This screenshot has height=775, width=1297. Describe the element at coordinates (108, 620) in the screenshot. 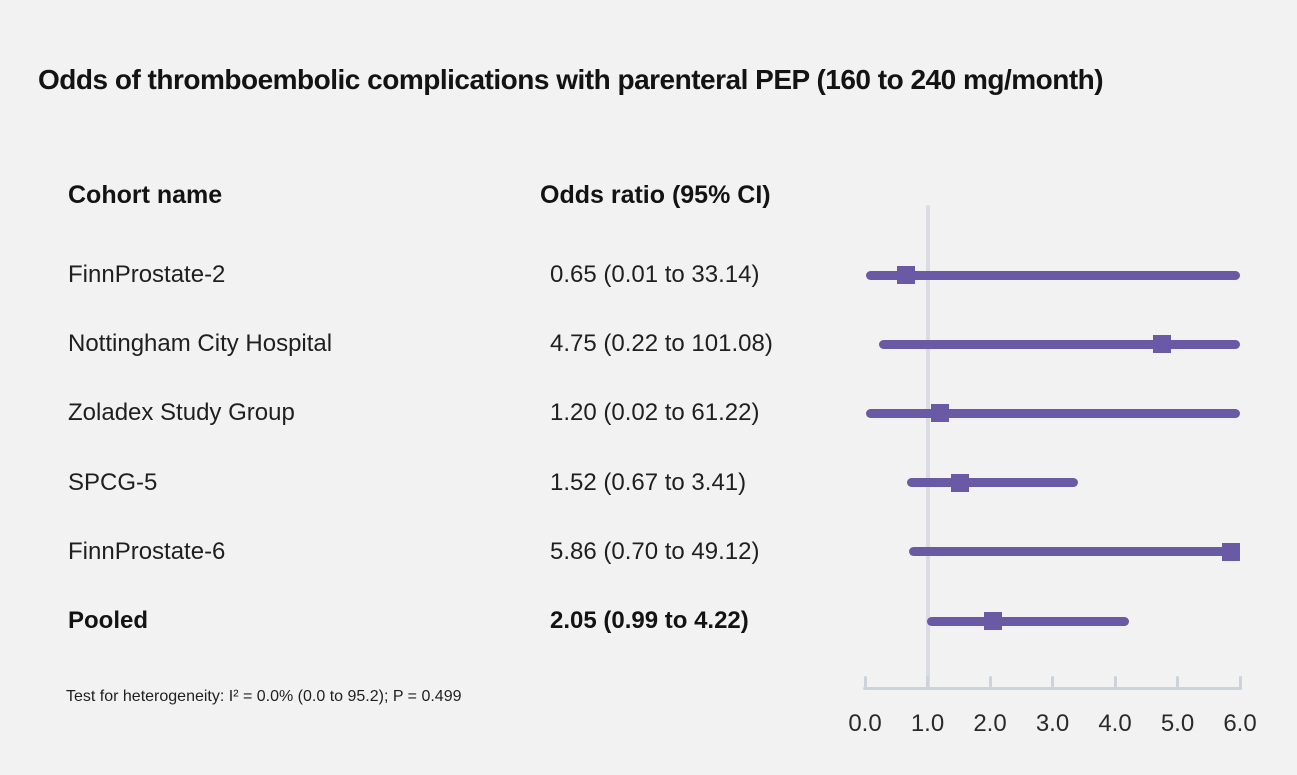

I see `cohort-label: Pooled` at that location.